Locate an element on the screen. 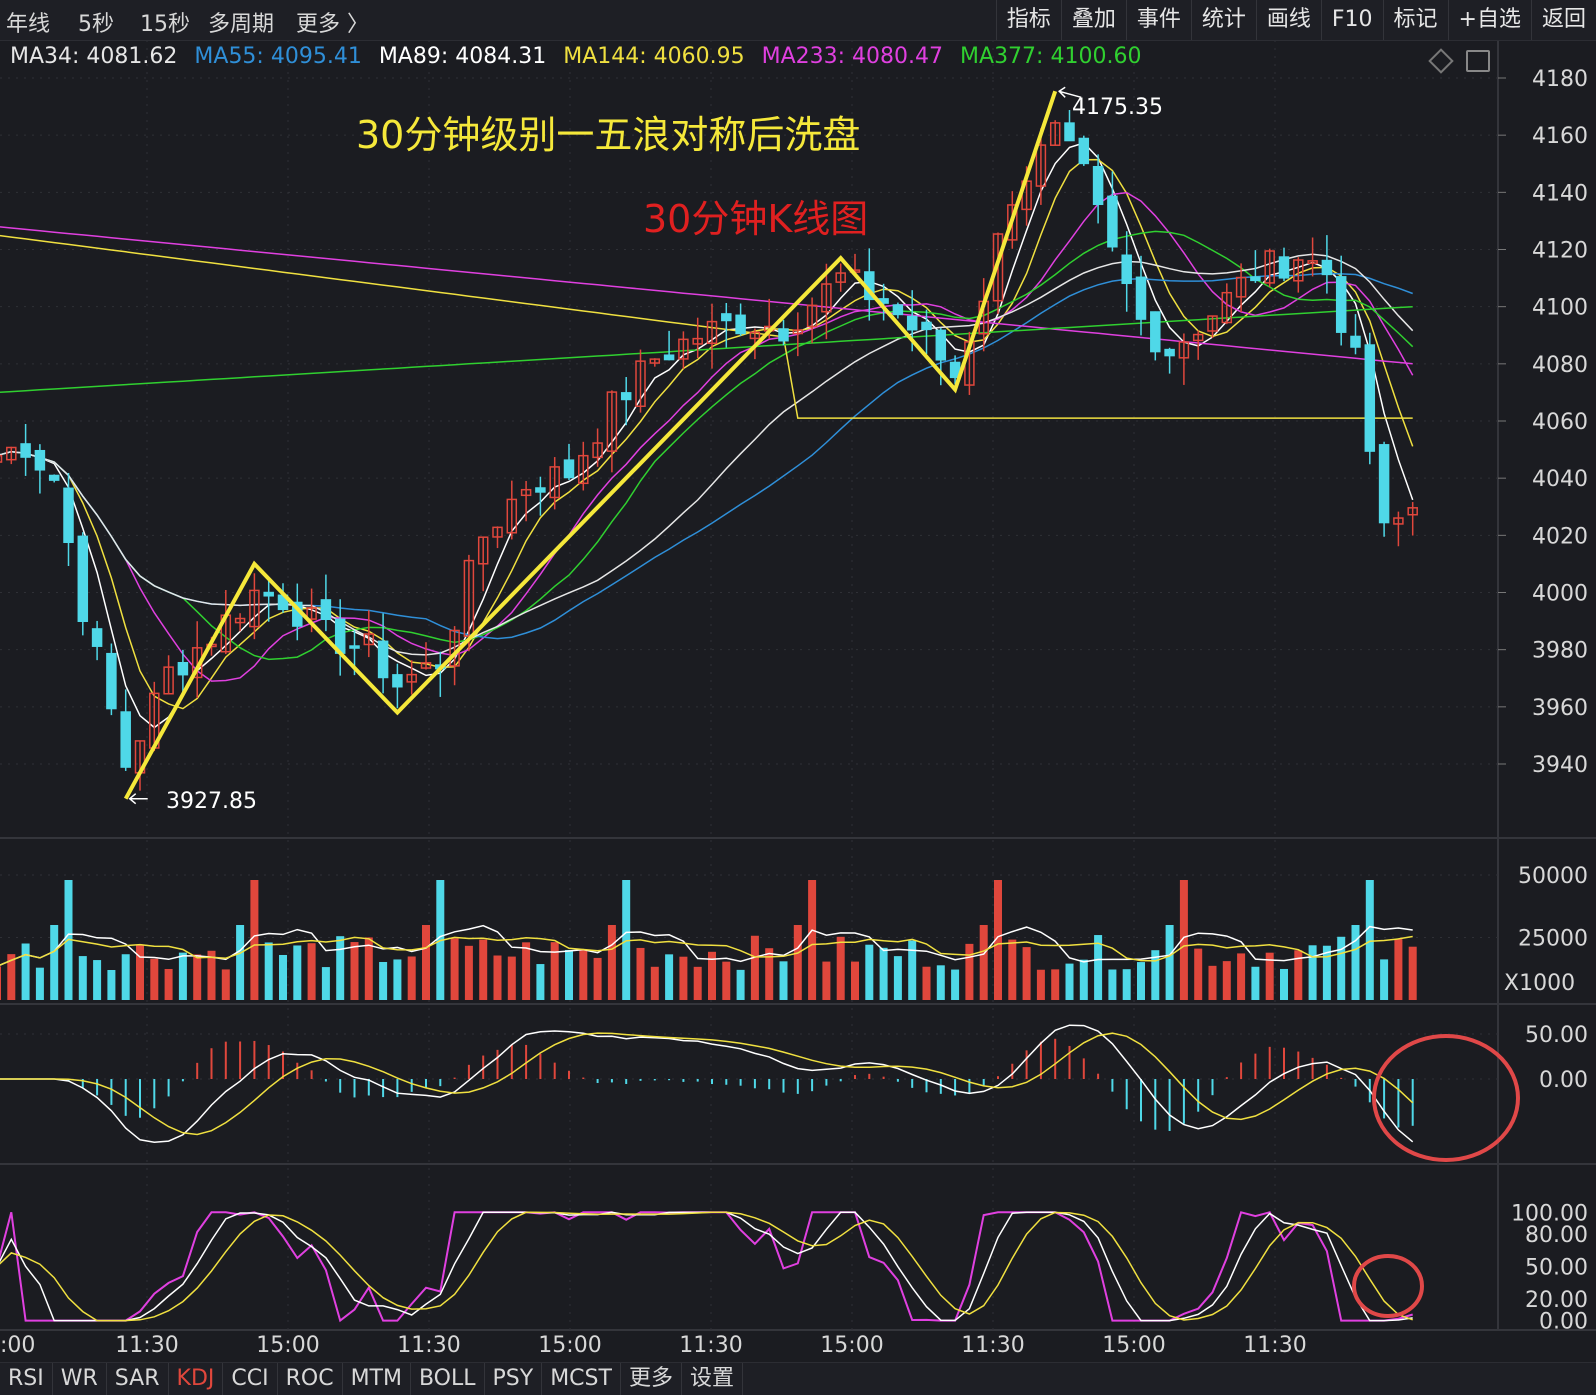  macd-tick-label-0: 50.00 is located at coordinates (1556, 1035).